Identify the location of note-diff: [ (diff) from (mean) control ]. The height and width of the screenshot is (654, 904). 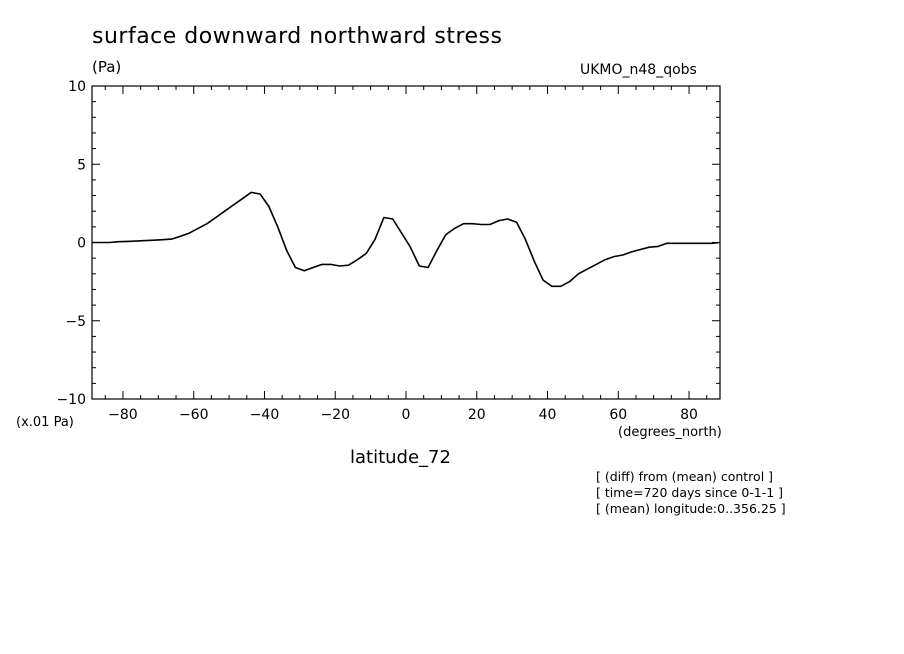
(685, 476).